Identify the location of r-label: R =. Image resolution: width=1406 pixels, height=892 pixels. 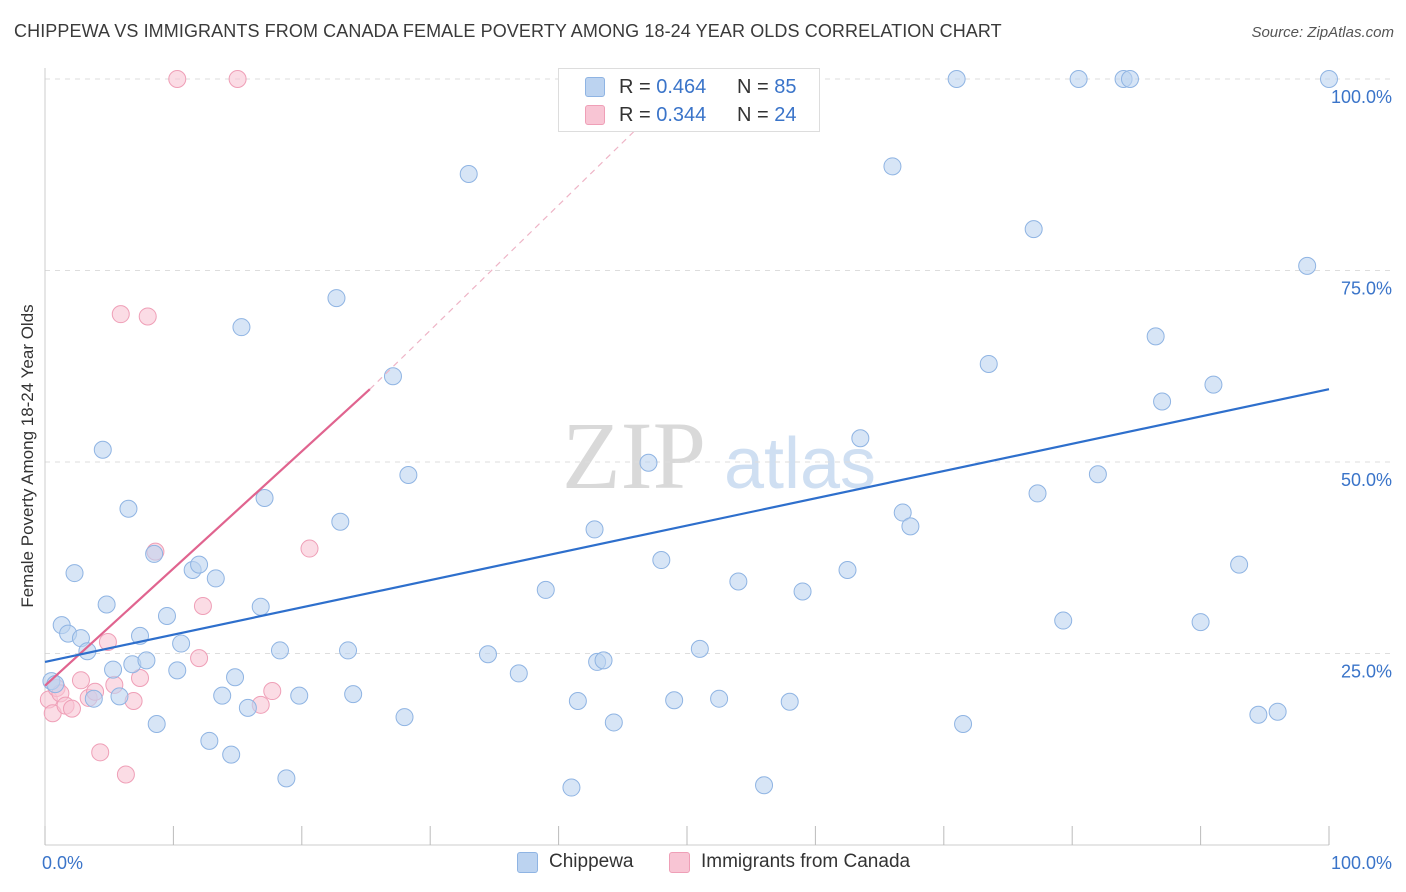
(635, 86).